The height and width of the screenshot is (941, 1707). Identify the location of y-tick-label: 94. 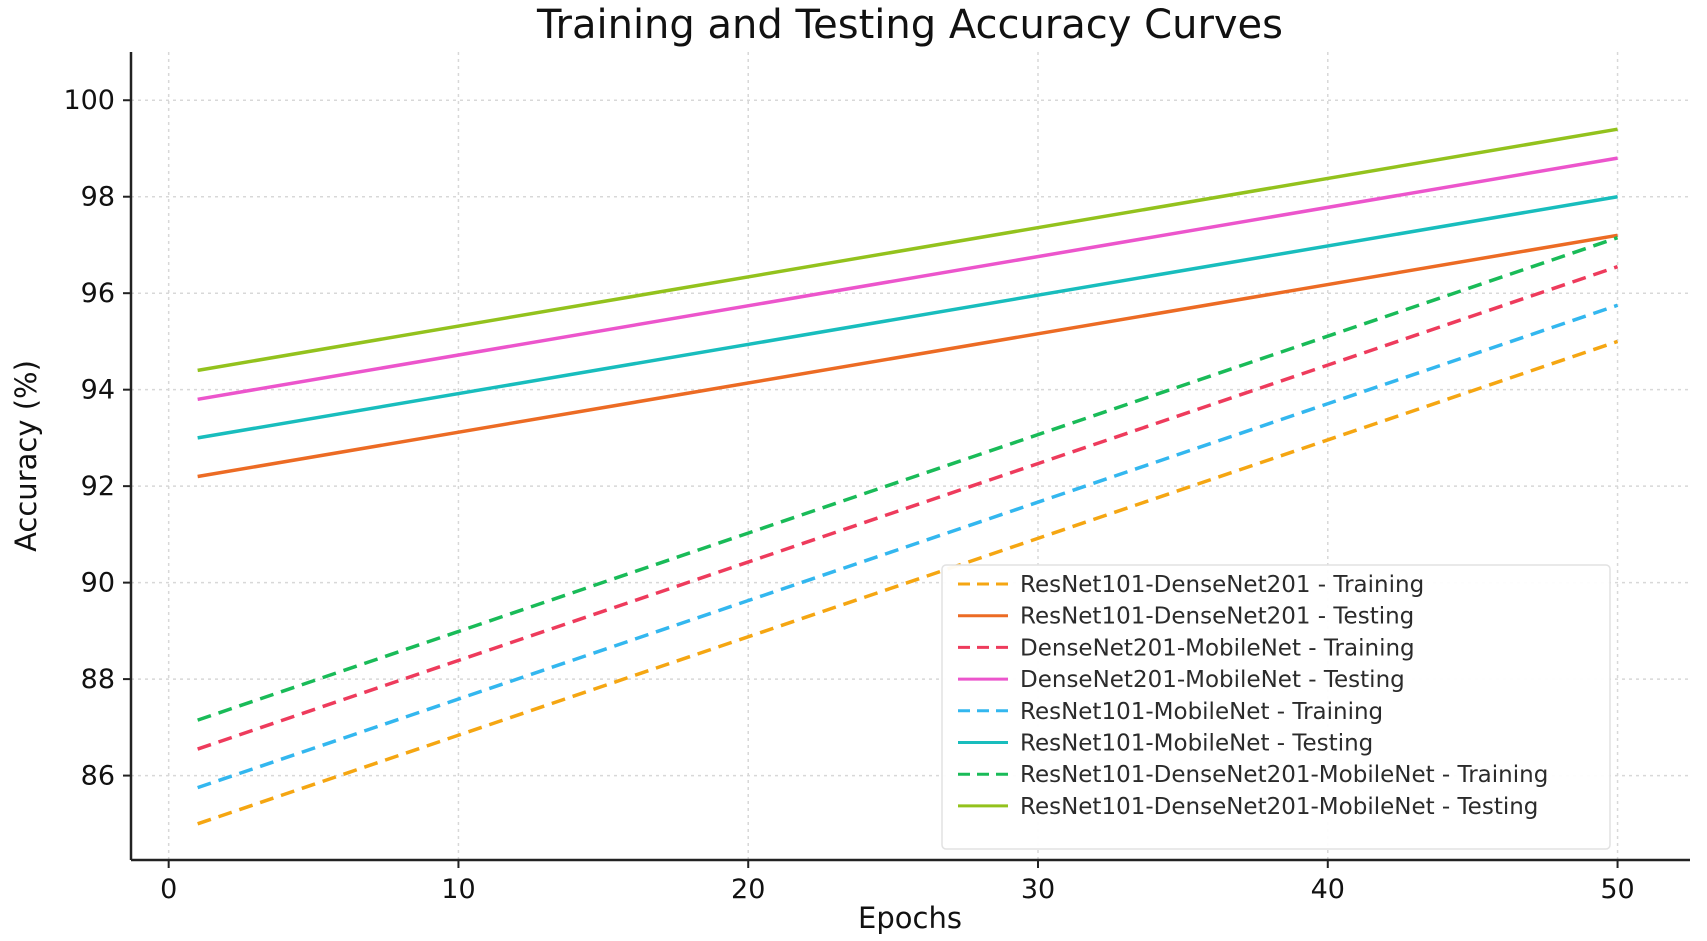
(98, 390).